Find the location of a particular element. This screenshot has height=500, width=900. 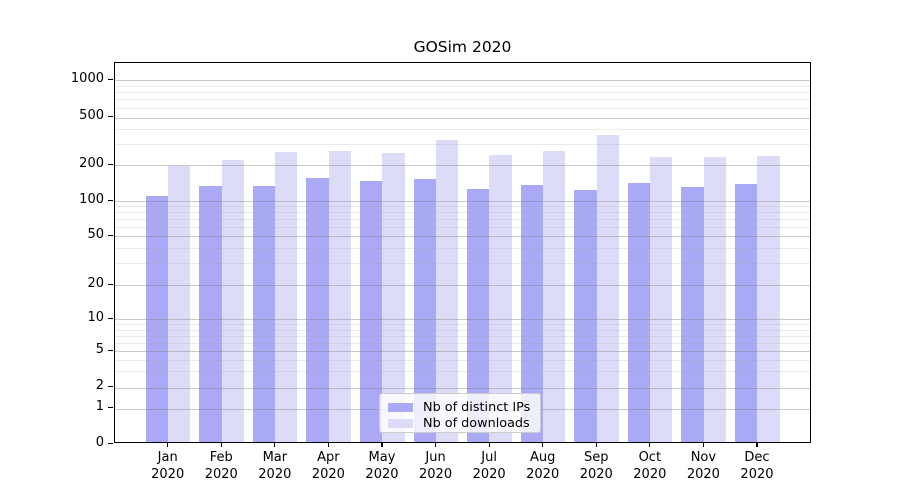

y-tick-label: 1 is located at coordinates (99, 407).